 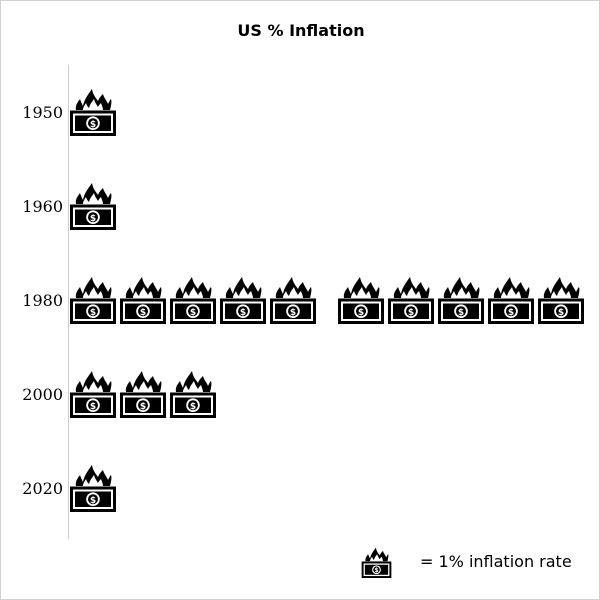 What do you see at coordinates (42, 112) in the screenshot?
I see `y-tick-label-1950: 1950` at bounding box center [42, 112].